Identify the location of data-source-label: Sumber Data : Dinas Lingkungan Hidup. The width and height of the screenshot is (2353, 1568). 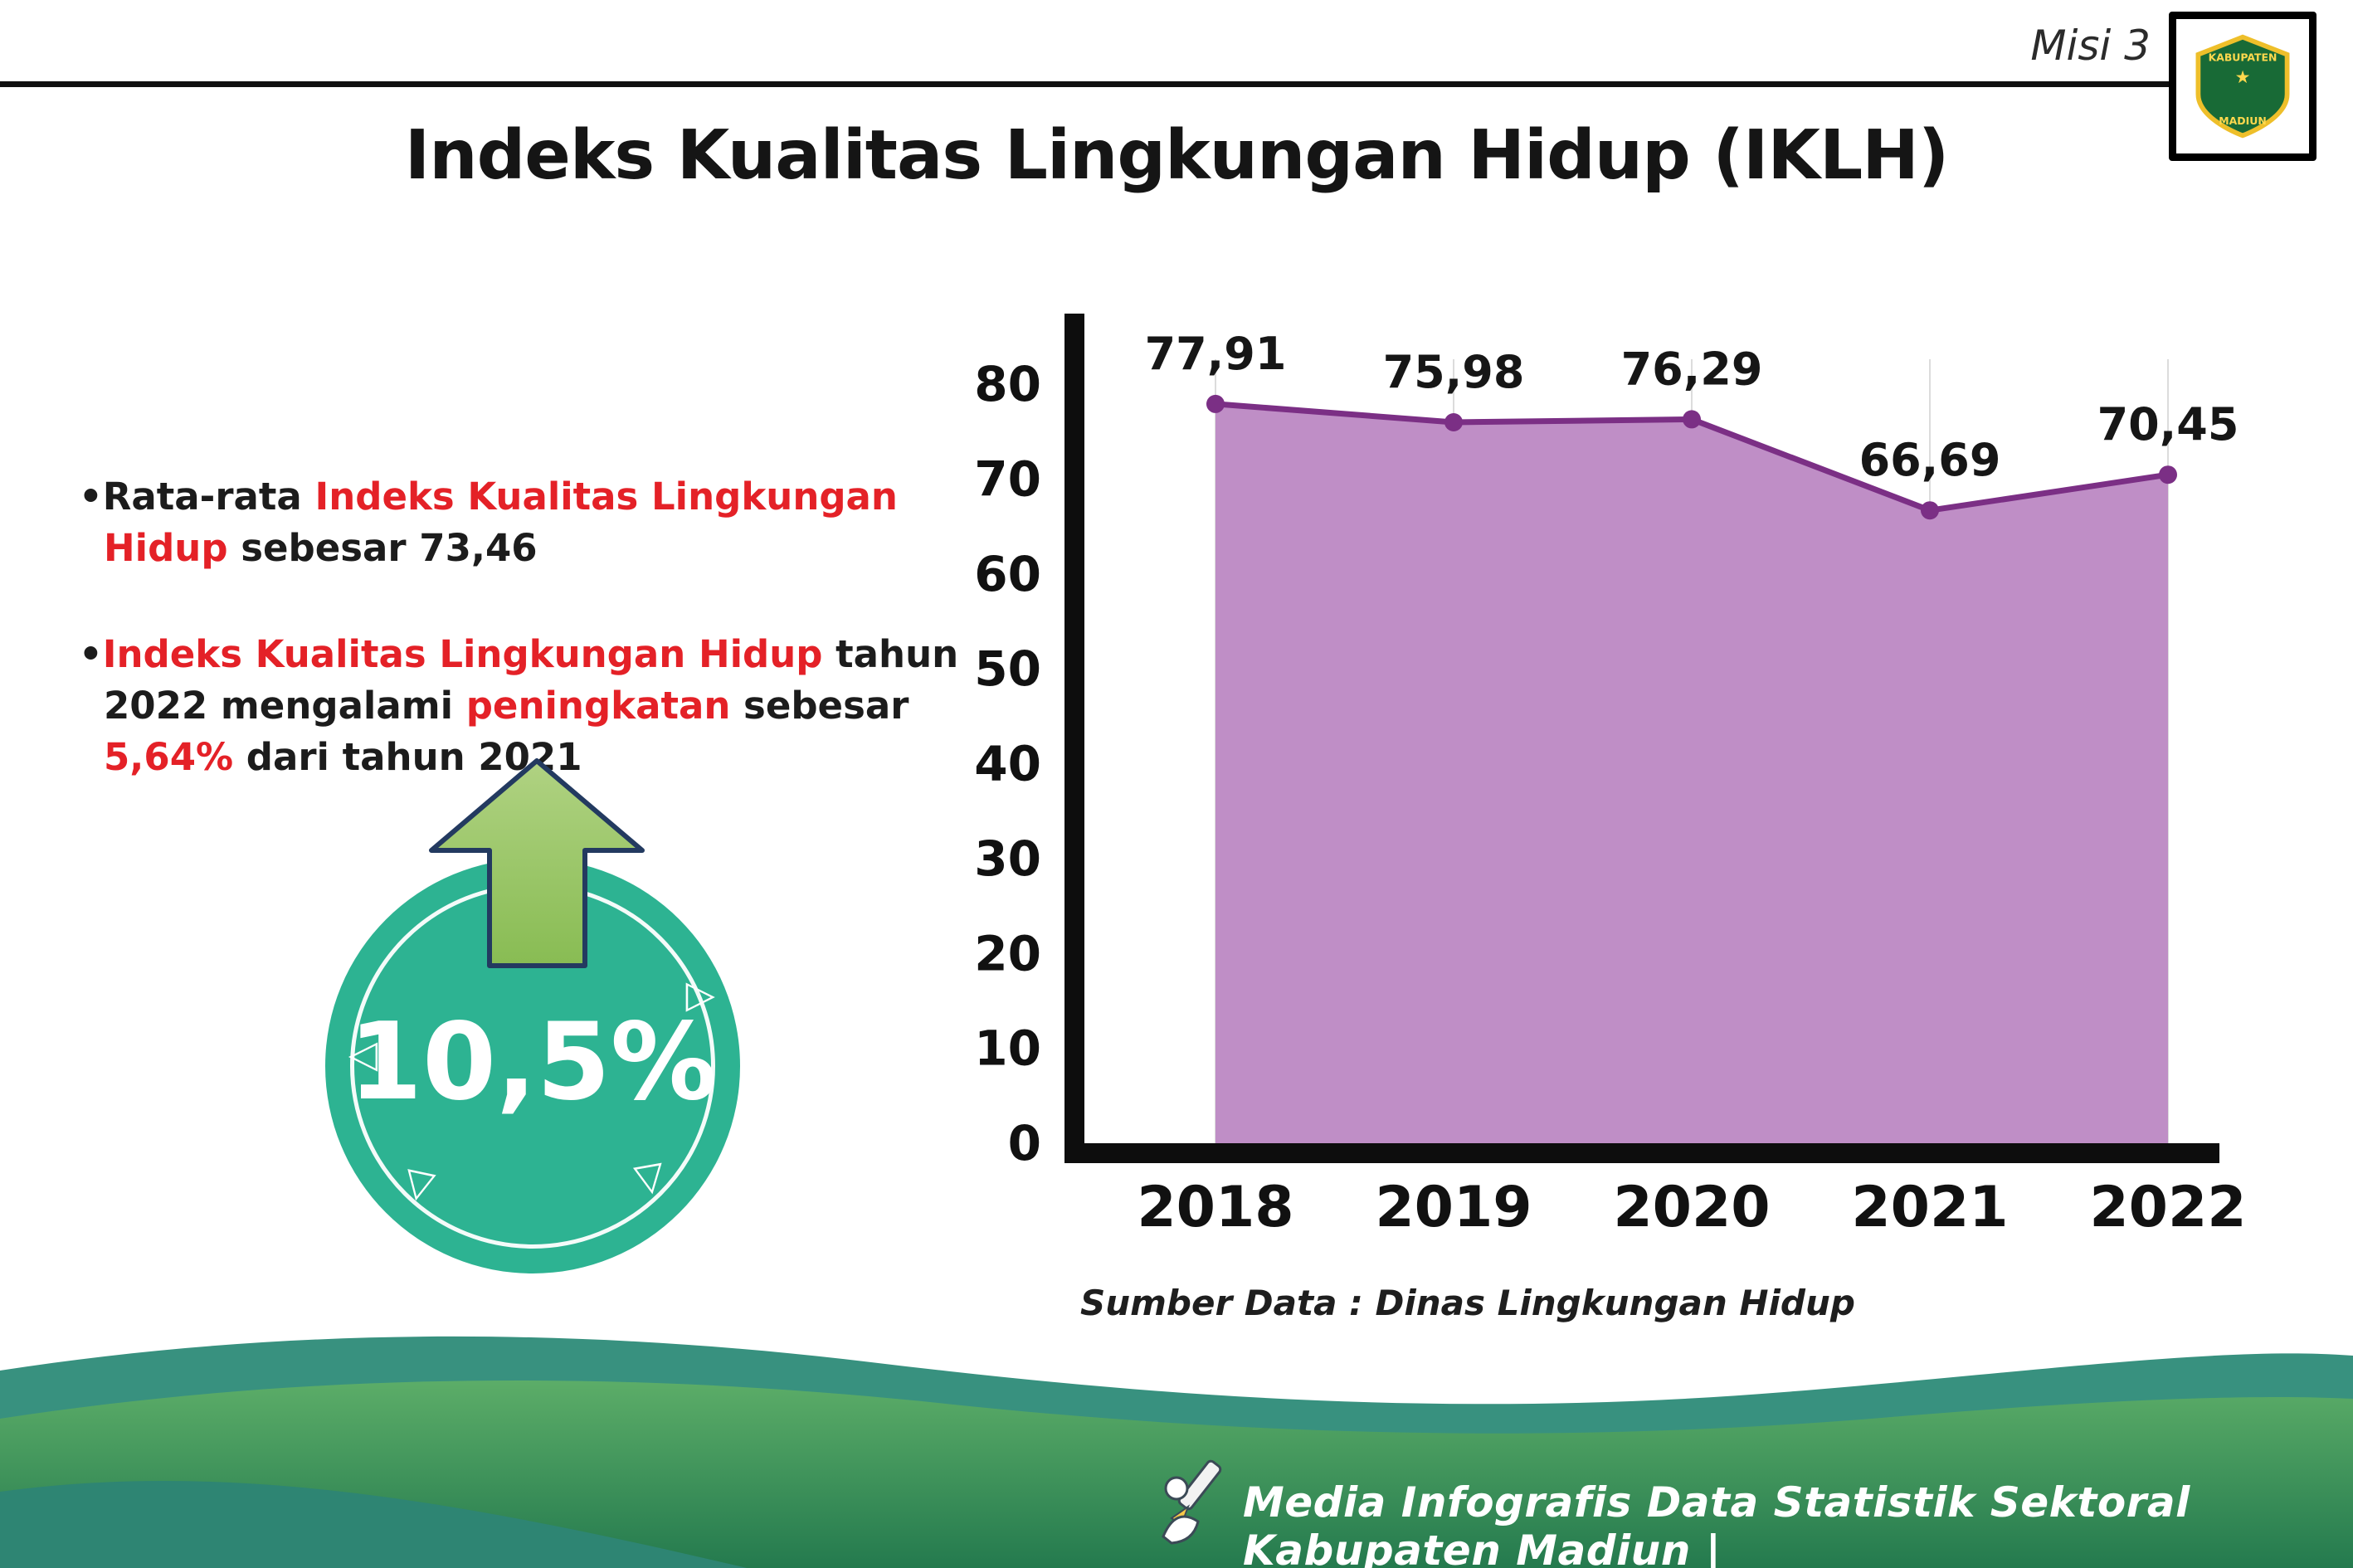
(1467, 1303).